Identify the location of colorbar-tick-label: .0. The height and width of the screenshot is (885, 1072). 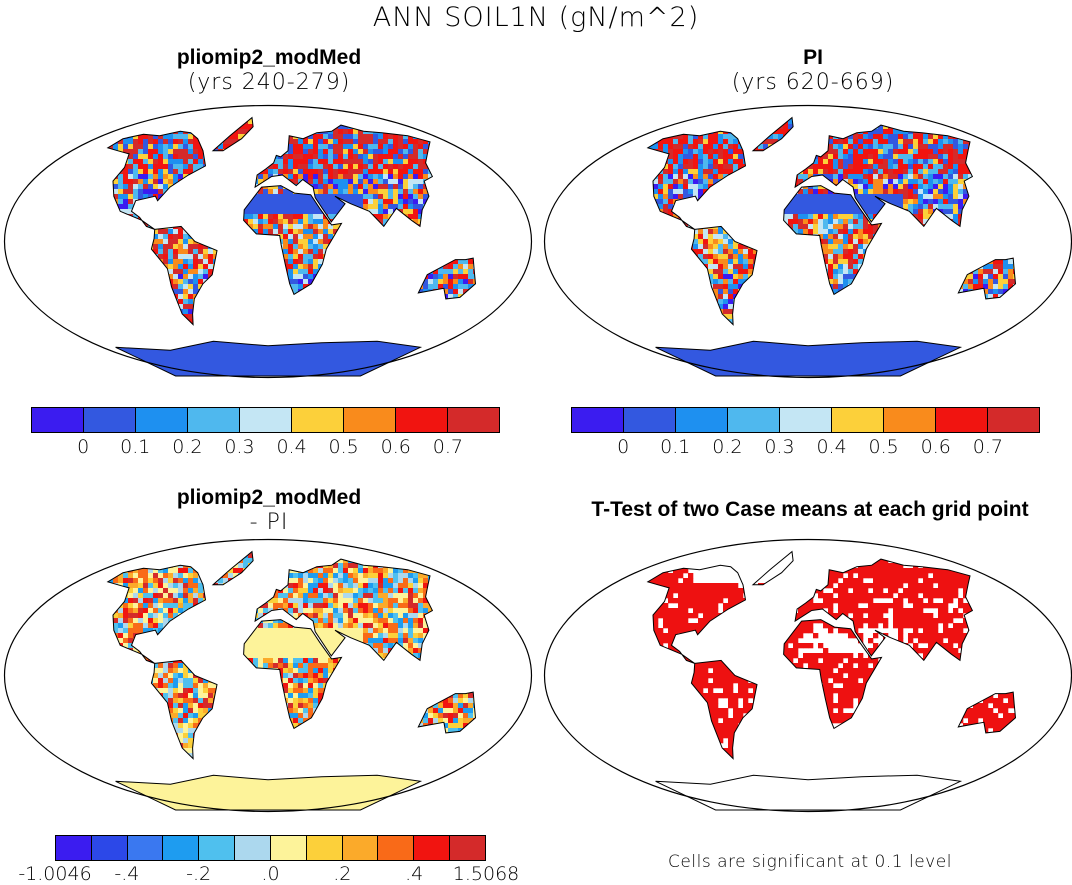
(270, 874).